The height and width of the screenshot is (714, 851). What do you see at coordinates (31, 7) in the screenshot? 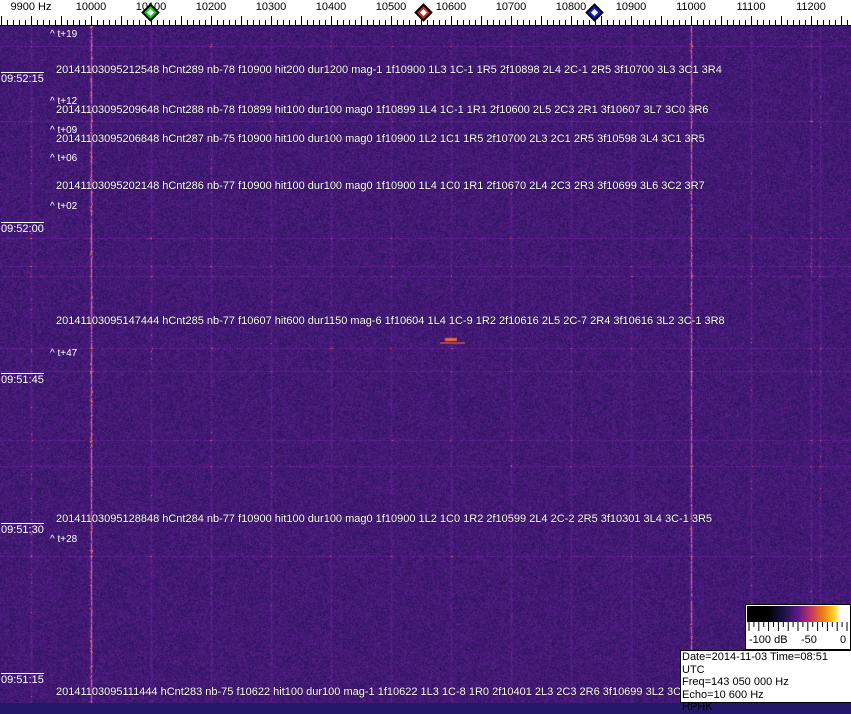
I see `axis-unit-label: 9900 Hz` at bounding box center [31, 7].